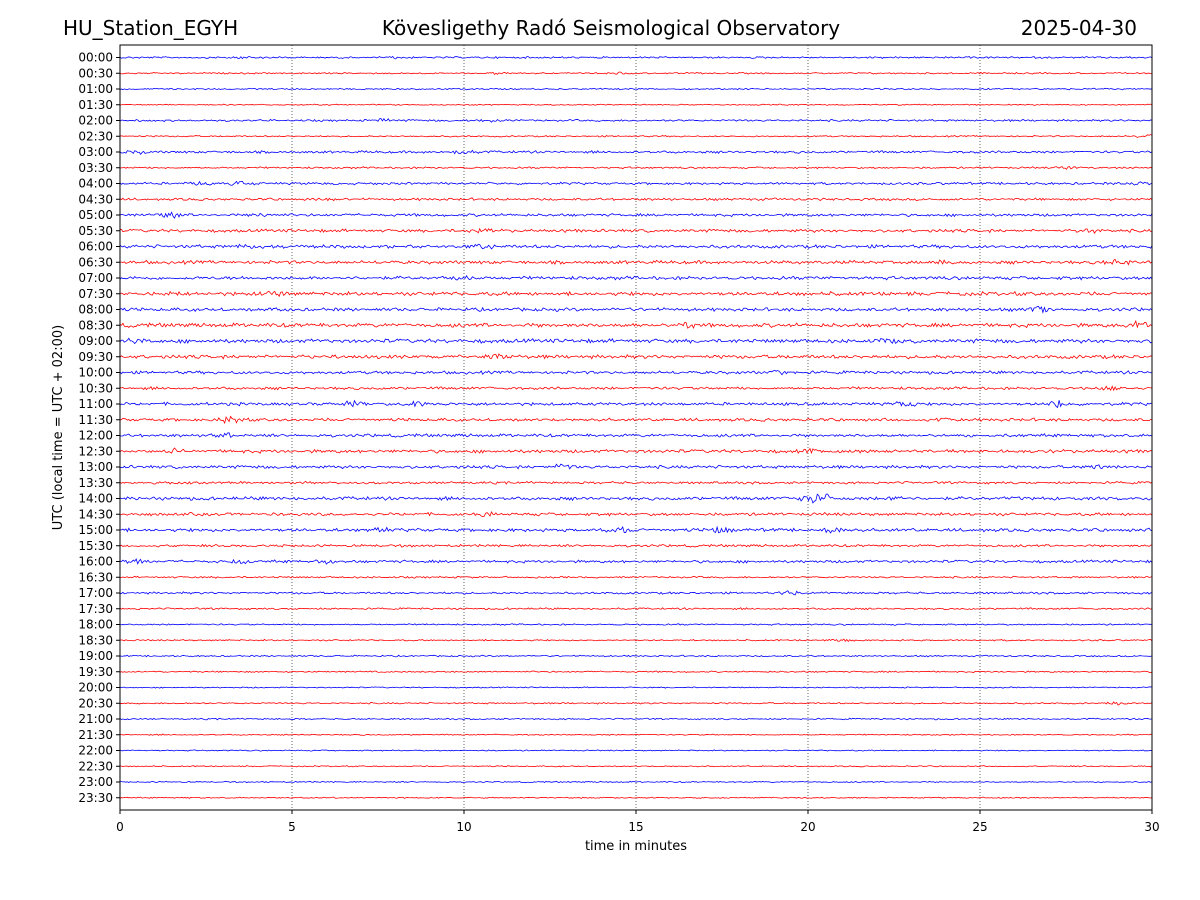  What do you see at coordinates (1151, 827) in the screenshot?
I see `x-tick-label: 30` at bounding box center [1151, 827].